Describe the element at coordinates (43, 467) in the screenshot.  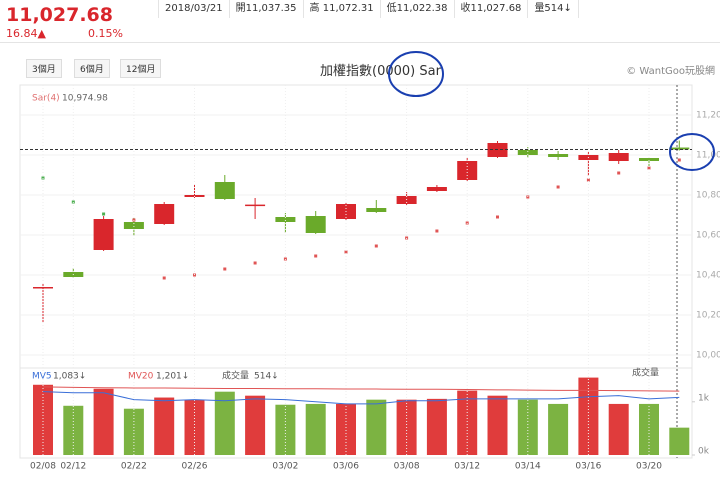
I see `x-tick-label: 02/08` at that location.